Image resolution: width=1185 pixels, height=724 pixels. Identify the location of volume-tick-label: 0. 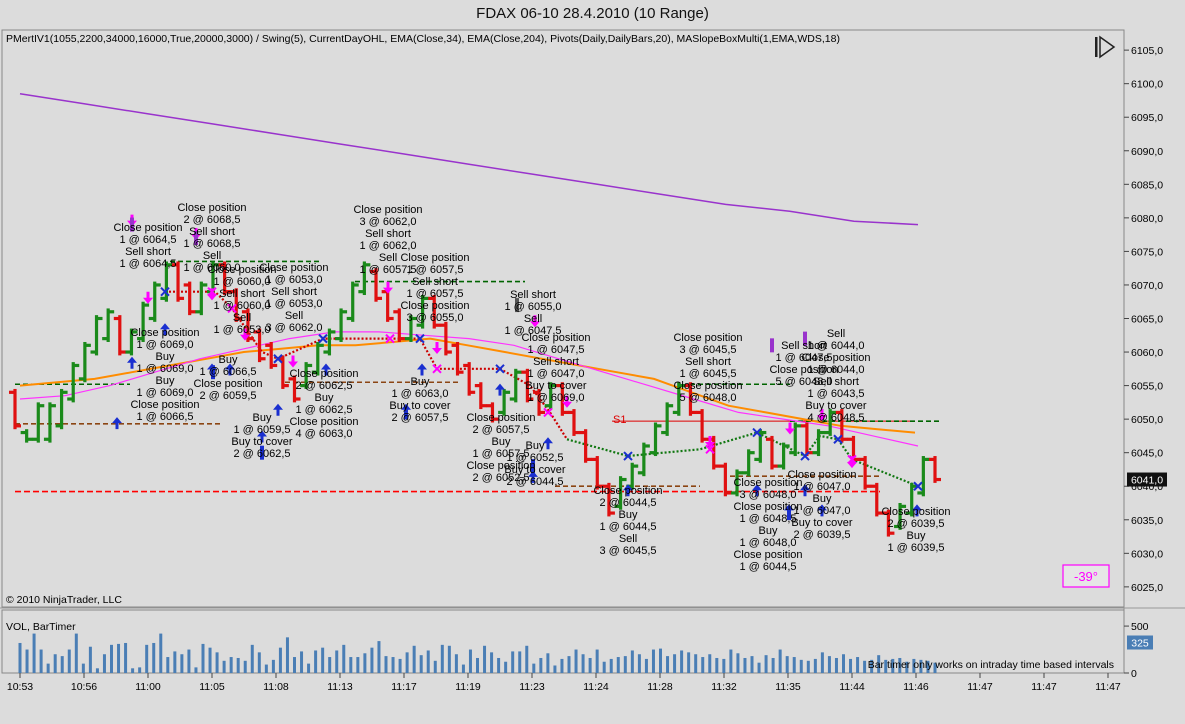
(1134, 674).